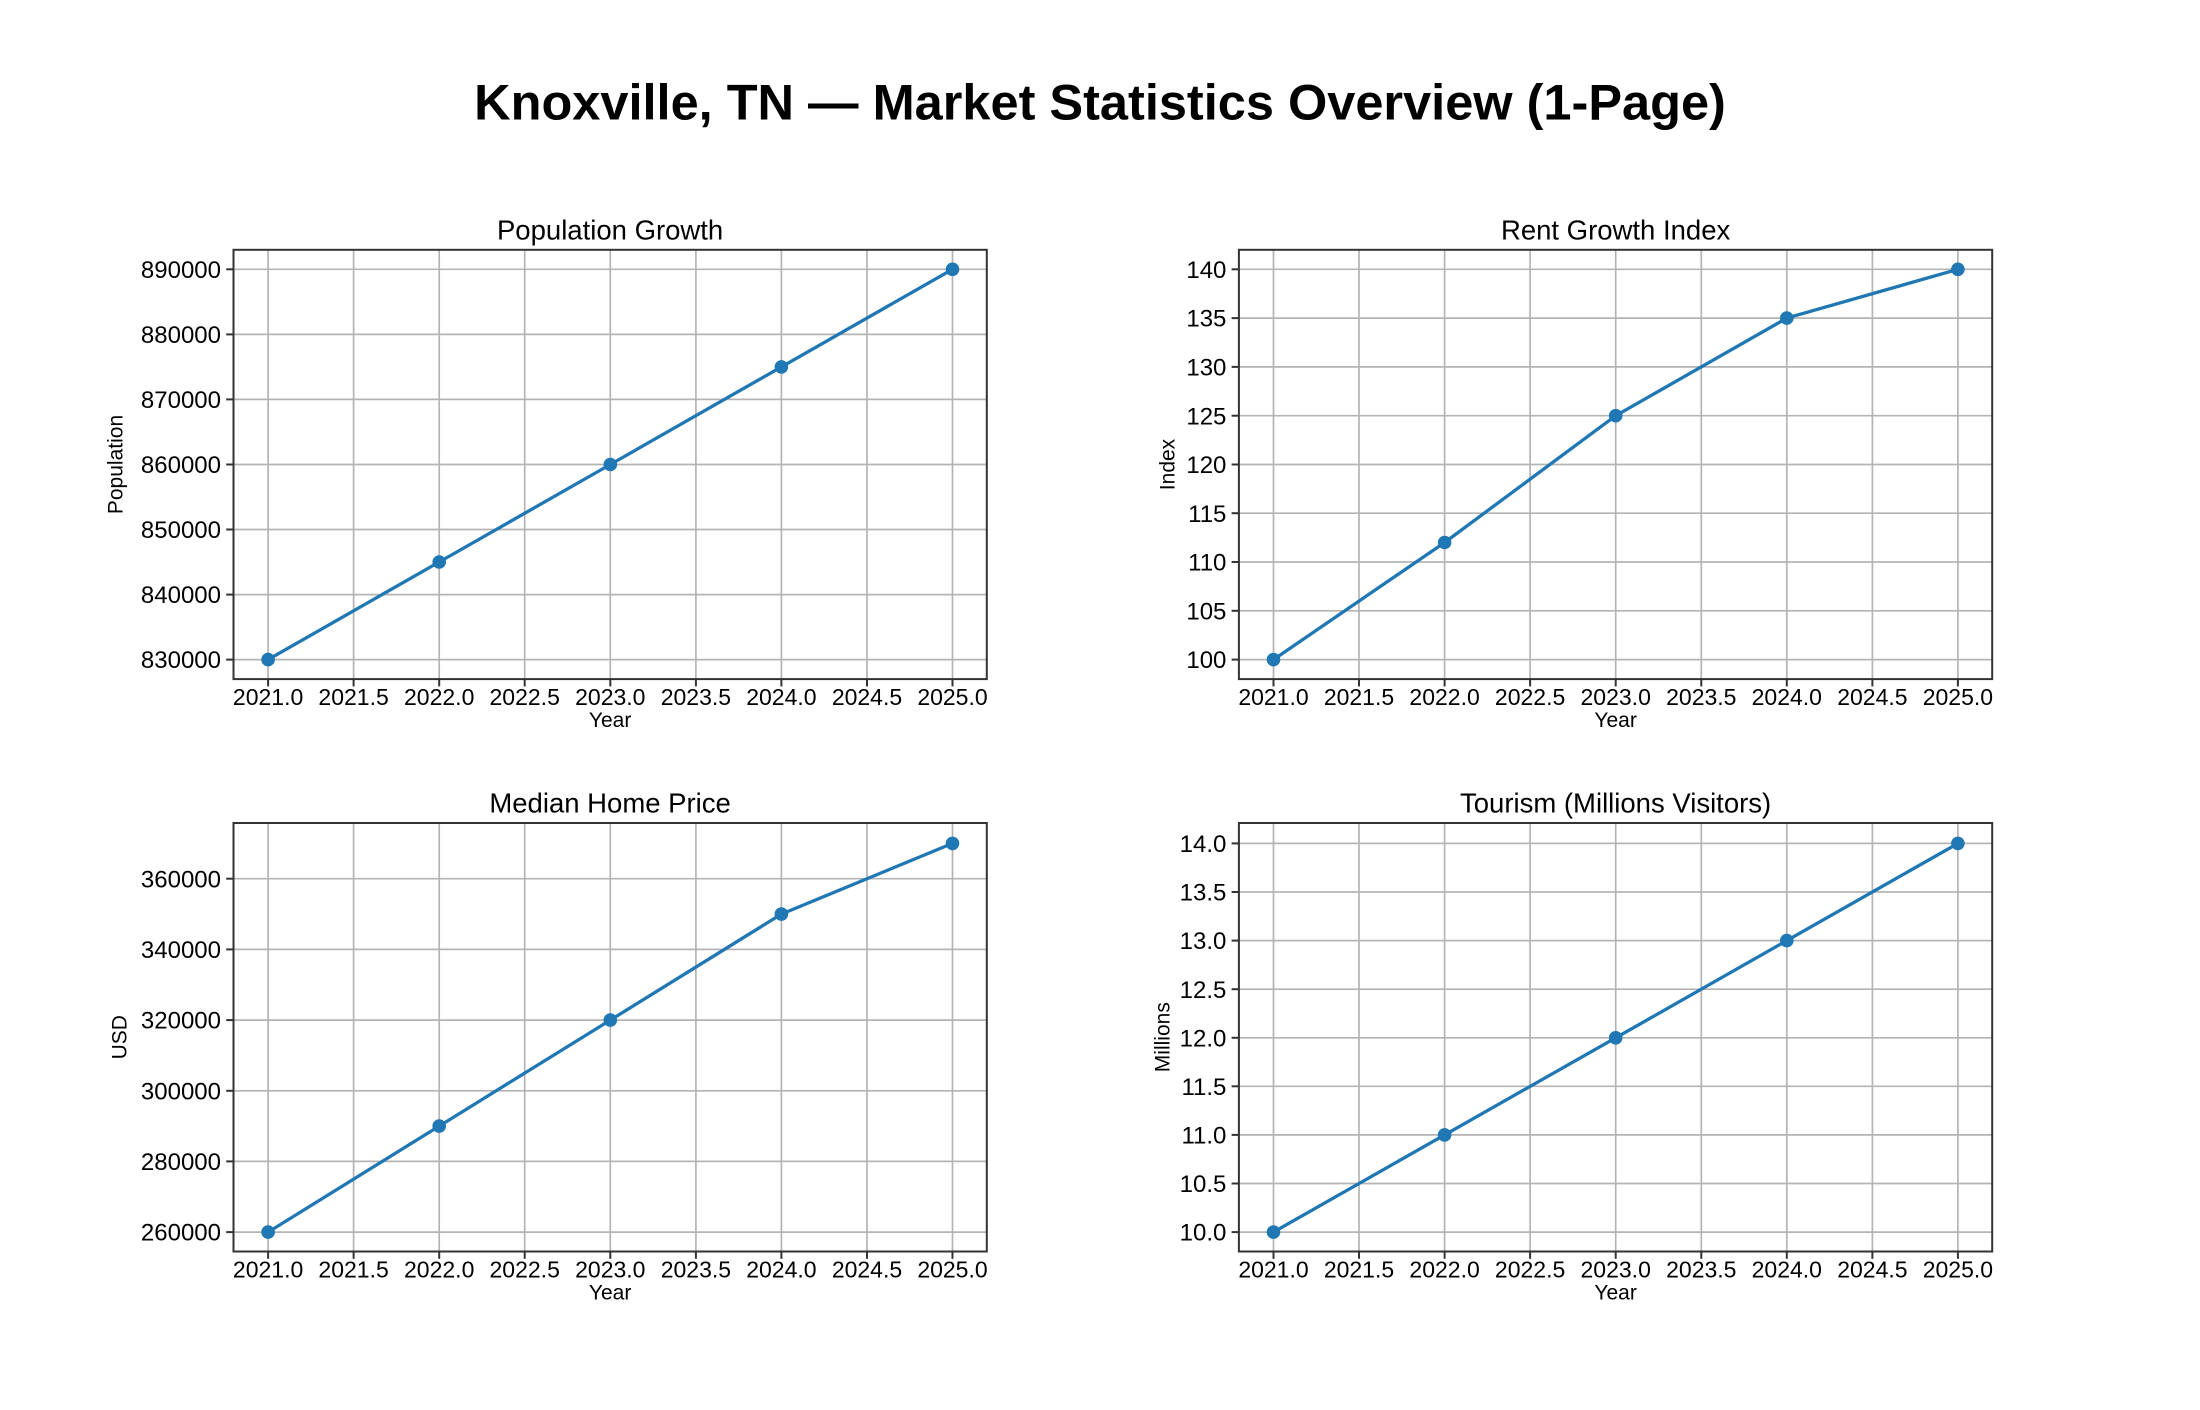 The image size is (2200, 1410). Describe the element at coordinates (1203, 1136) in the screenshot. I see `svg-text: 11.0` at that location.